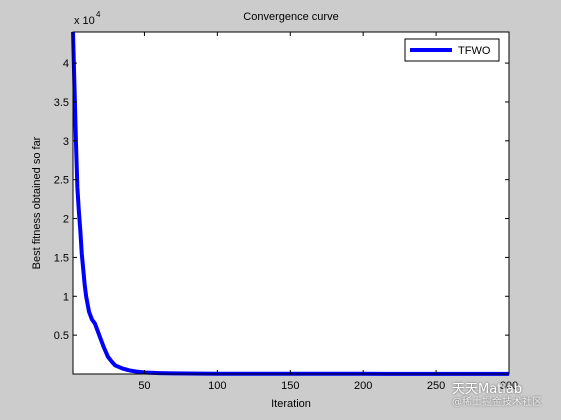 The height and width of the screenshot is (420, 561). Describe the element at coordinates (66, 220) in the screenshot. I see `y-tick-label: 2` at that location.